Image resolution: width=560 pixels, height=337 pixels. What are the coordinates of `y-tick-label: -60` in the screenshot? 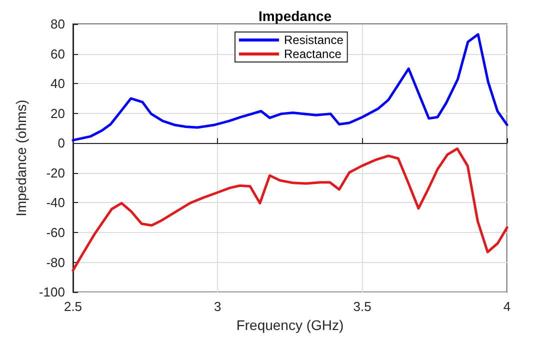 It's located at (55, 232).